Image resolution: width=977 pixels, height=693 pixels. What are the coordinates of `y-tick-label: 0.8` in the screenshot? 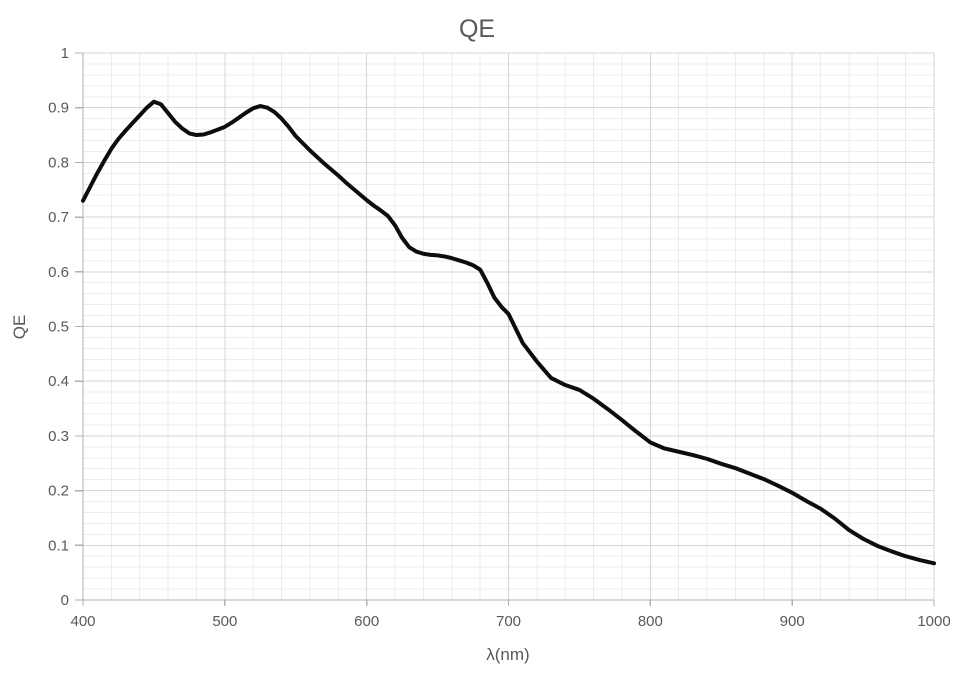 It's located at (58, 162).